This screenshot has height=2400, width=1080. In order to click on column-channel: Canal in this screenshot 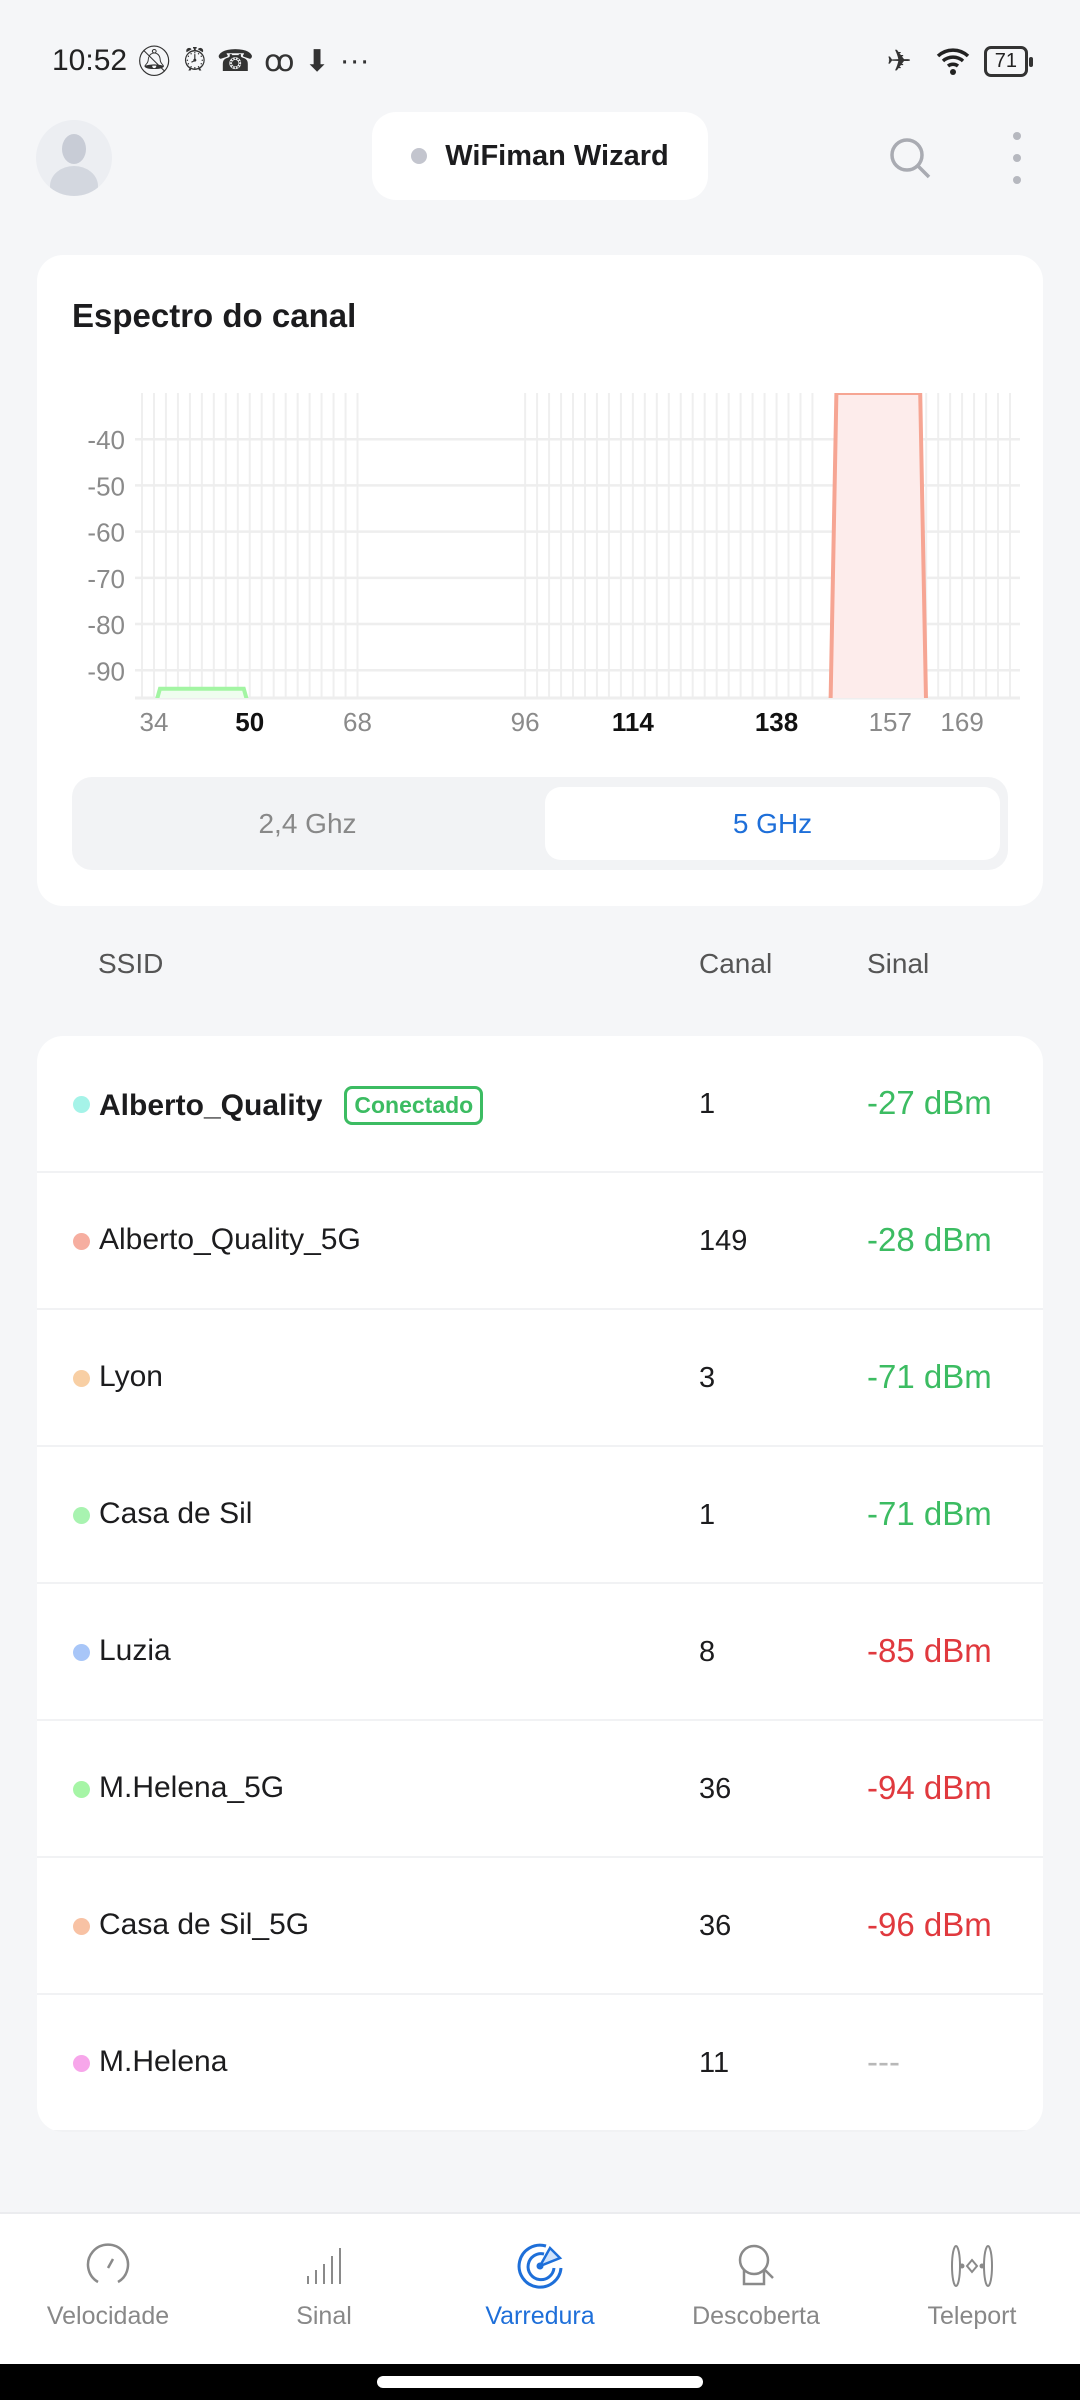, I will do `click(736, 963)`.